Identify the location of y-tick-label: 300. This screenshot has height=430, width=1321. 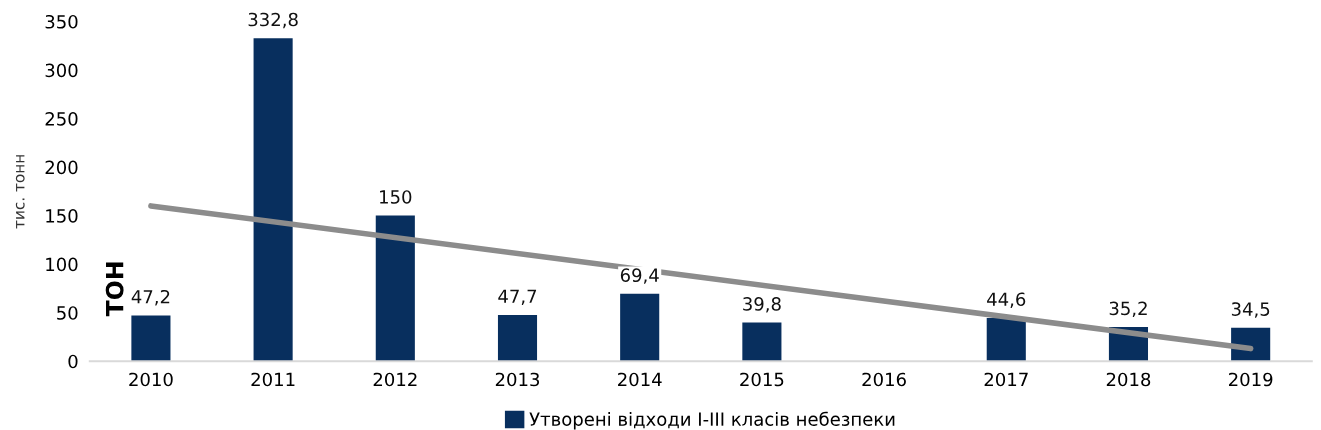
(61, 70).